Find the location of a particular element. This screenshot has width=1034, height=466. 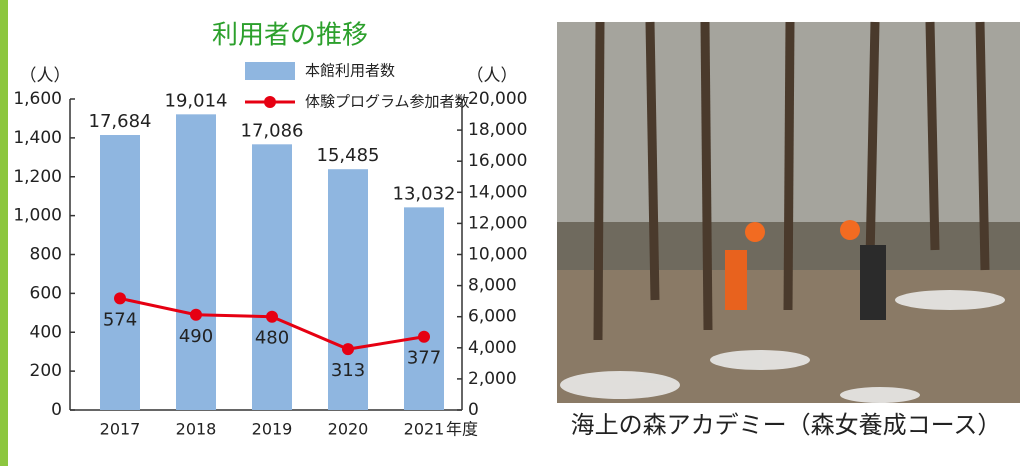

y-tick-label: 800 is located at coordinates (46, 255).